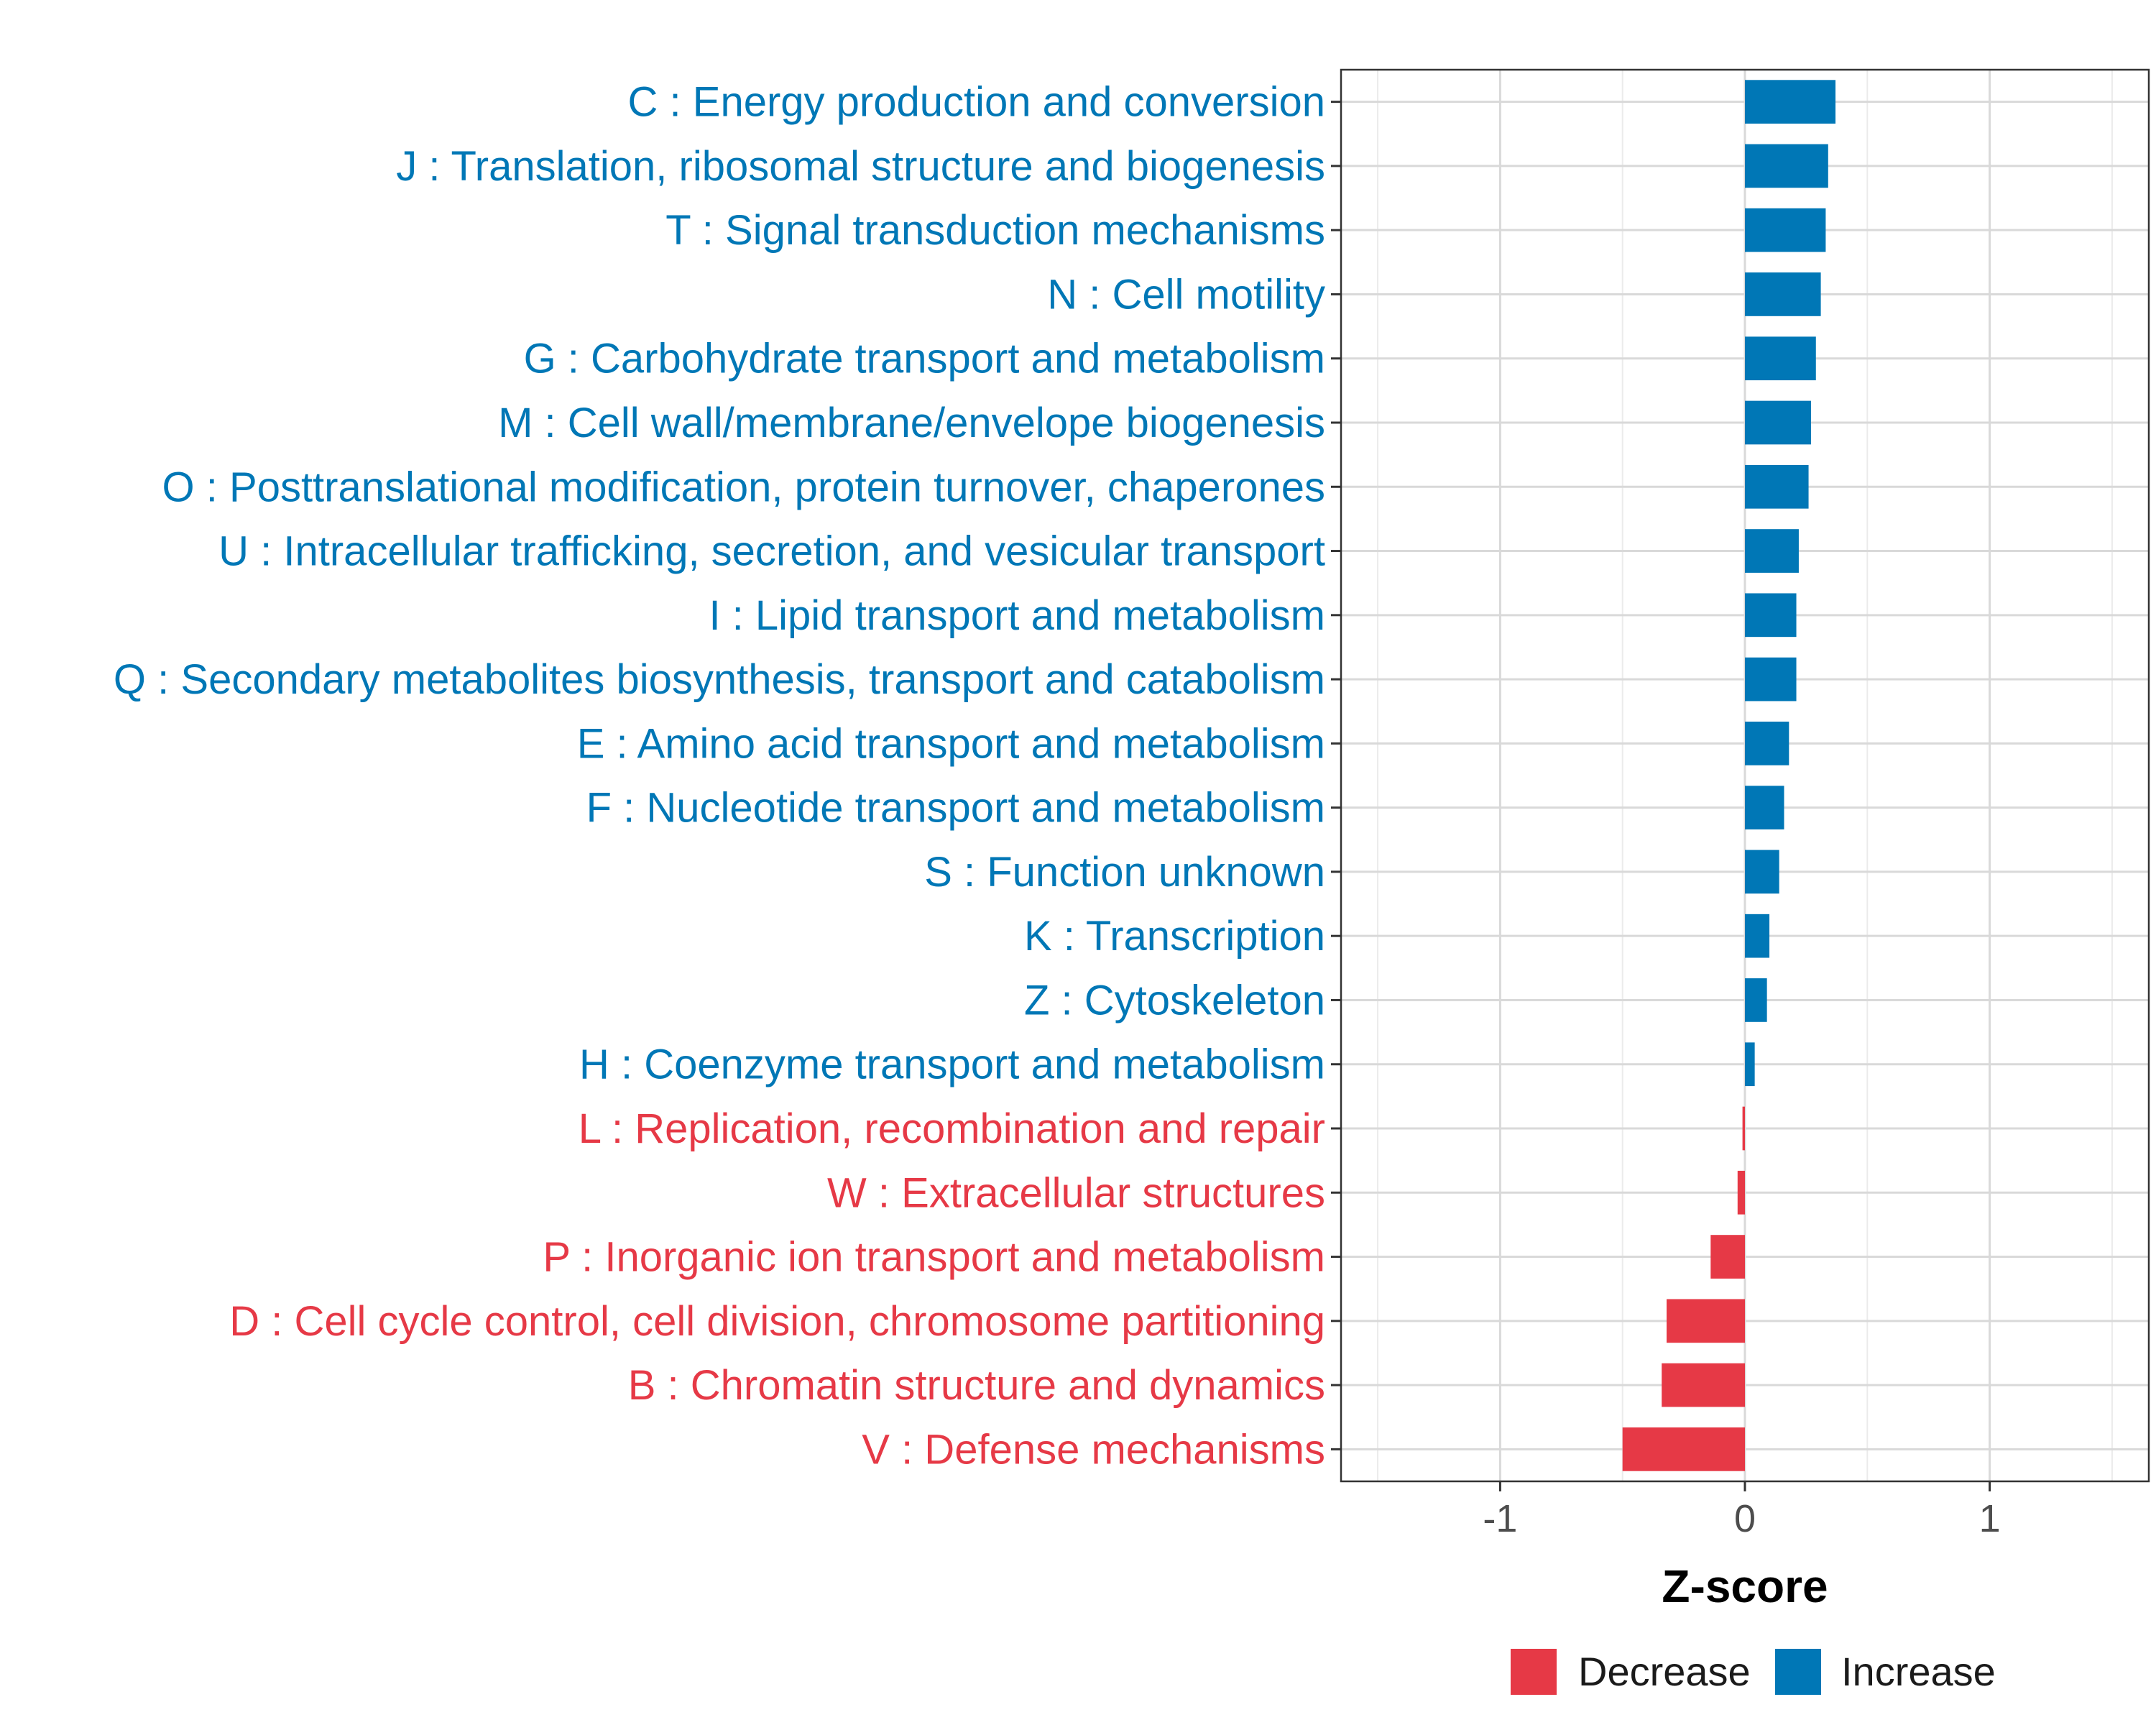  Describe the element at coordinates (977, 1385) in the screenshot. I see `category-label: B : Chromatin structure and dynamics` at that location.